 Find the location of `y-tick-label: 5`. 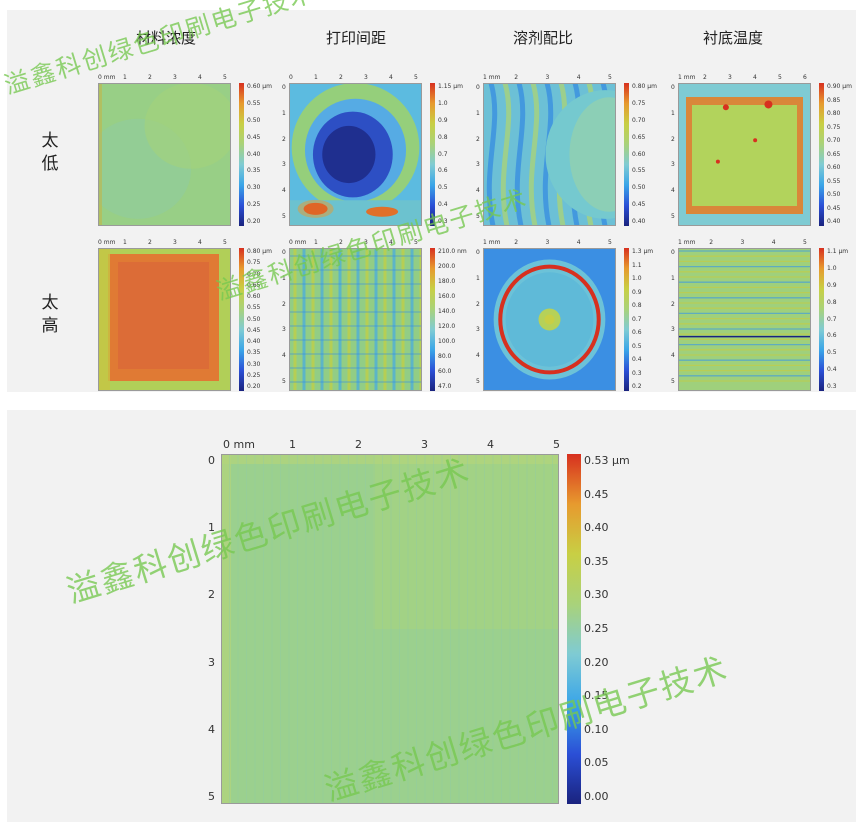

y-tick-label: 5 is located at coordinates (211, 796).